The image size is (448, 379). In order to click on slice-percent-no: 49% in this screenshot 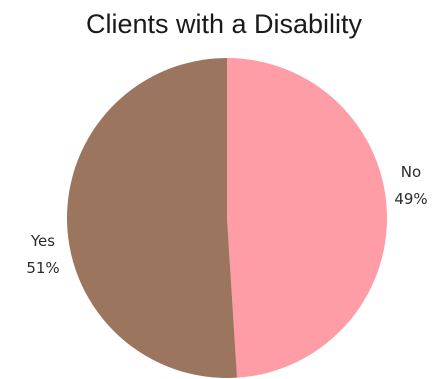, I will do `click(410, 199)`.